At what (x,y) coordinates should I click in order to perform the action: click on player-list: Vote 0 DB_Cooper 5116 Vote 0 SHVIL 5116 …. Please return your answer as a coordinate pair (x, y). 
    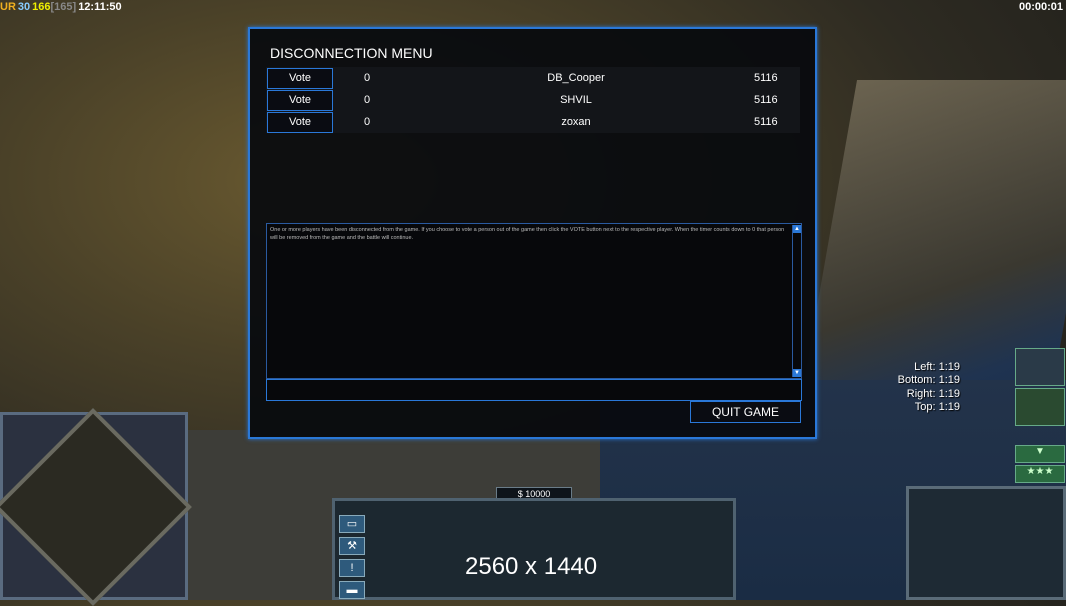
    Looking at the image, I should click on (533, 100).